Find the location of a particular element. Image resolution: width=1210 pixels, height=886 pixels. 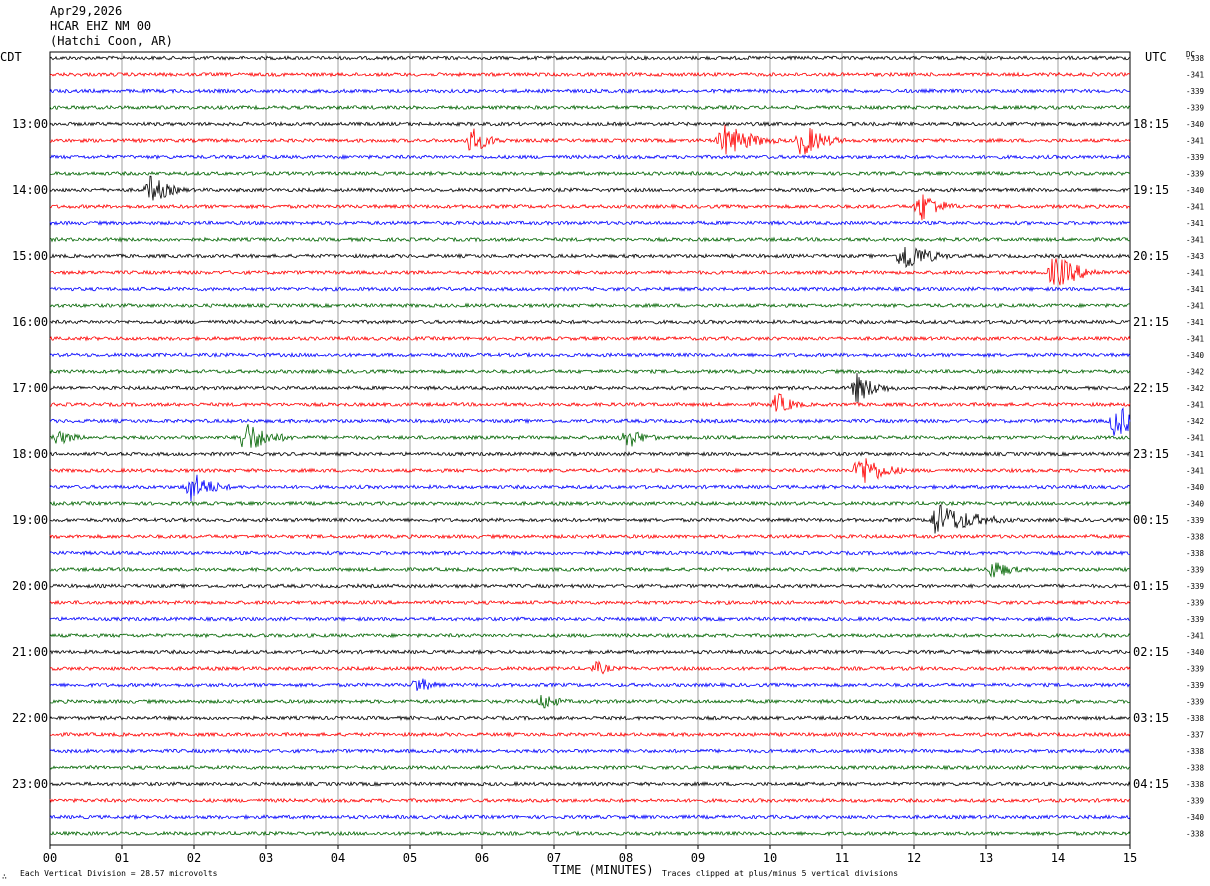

utc-hour-label: 19:15 is located at coordinates (1151, 190).